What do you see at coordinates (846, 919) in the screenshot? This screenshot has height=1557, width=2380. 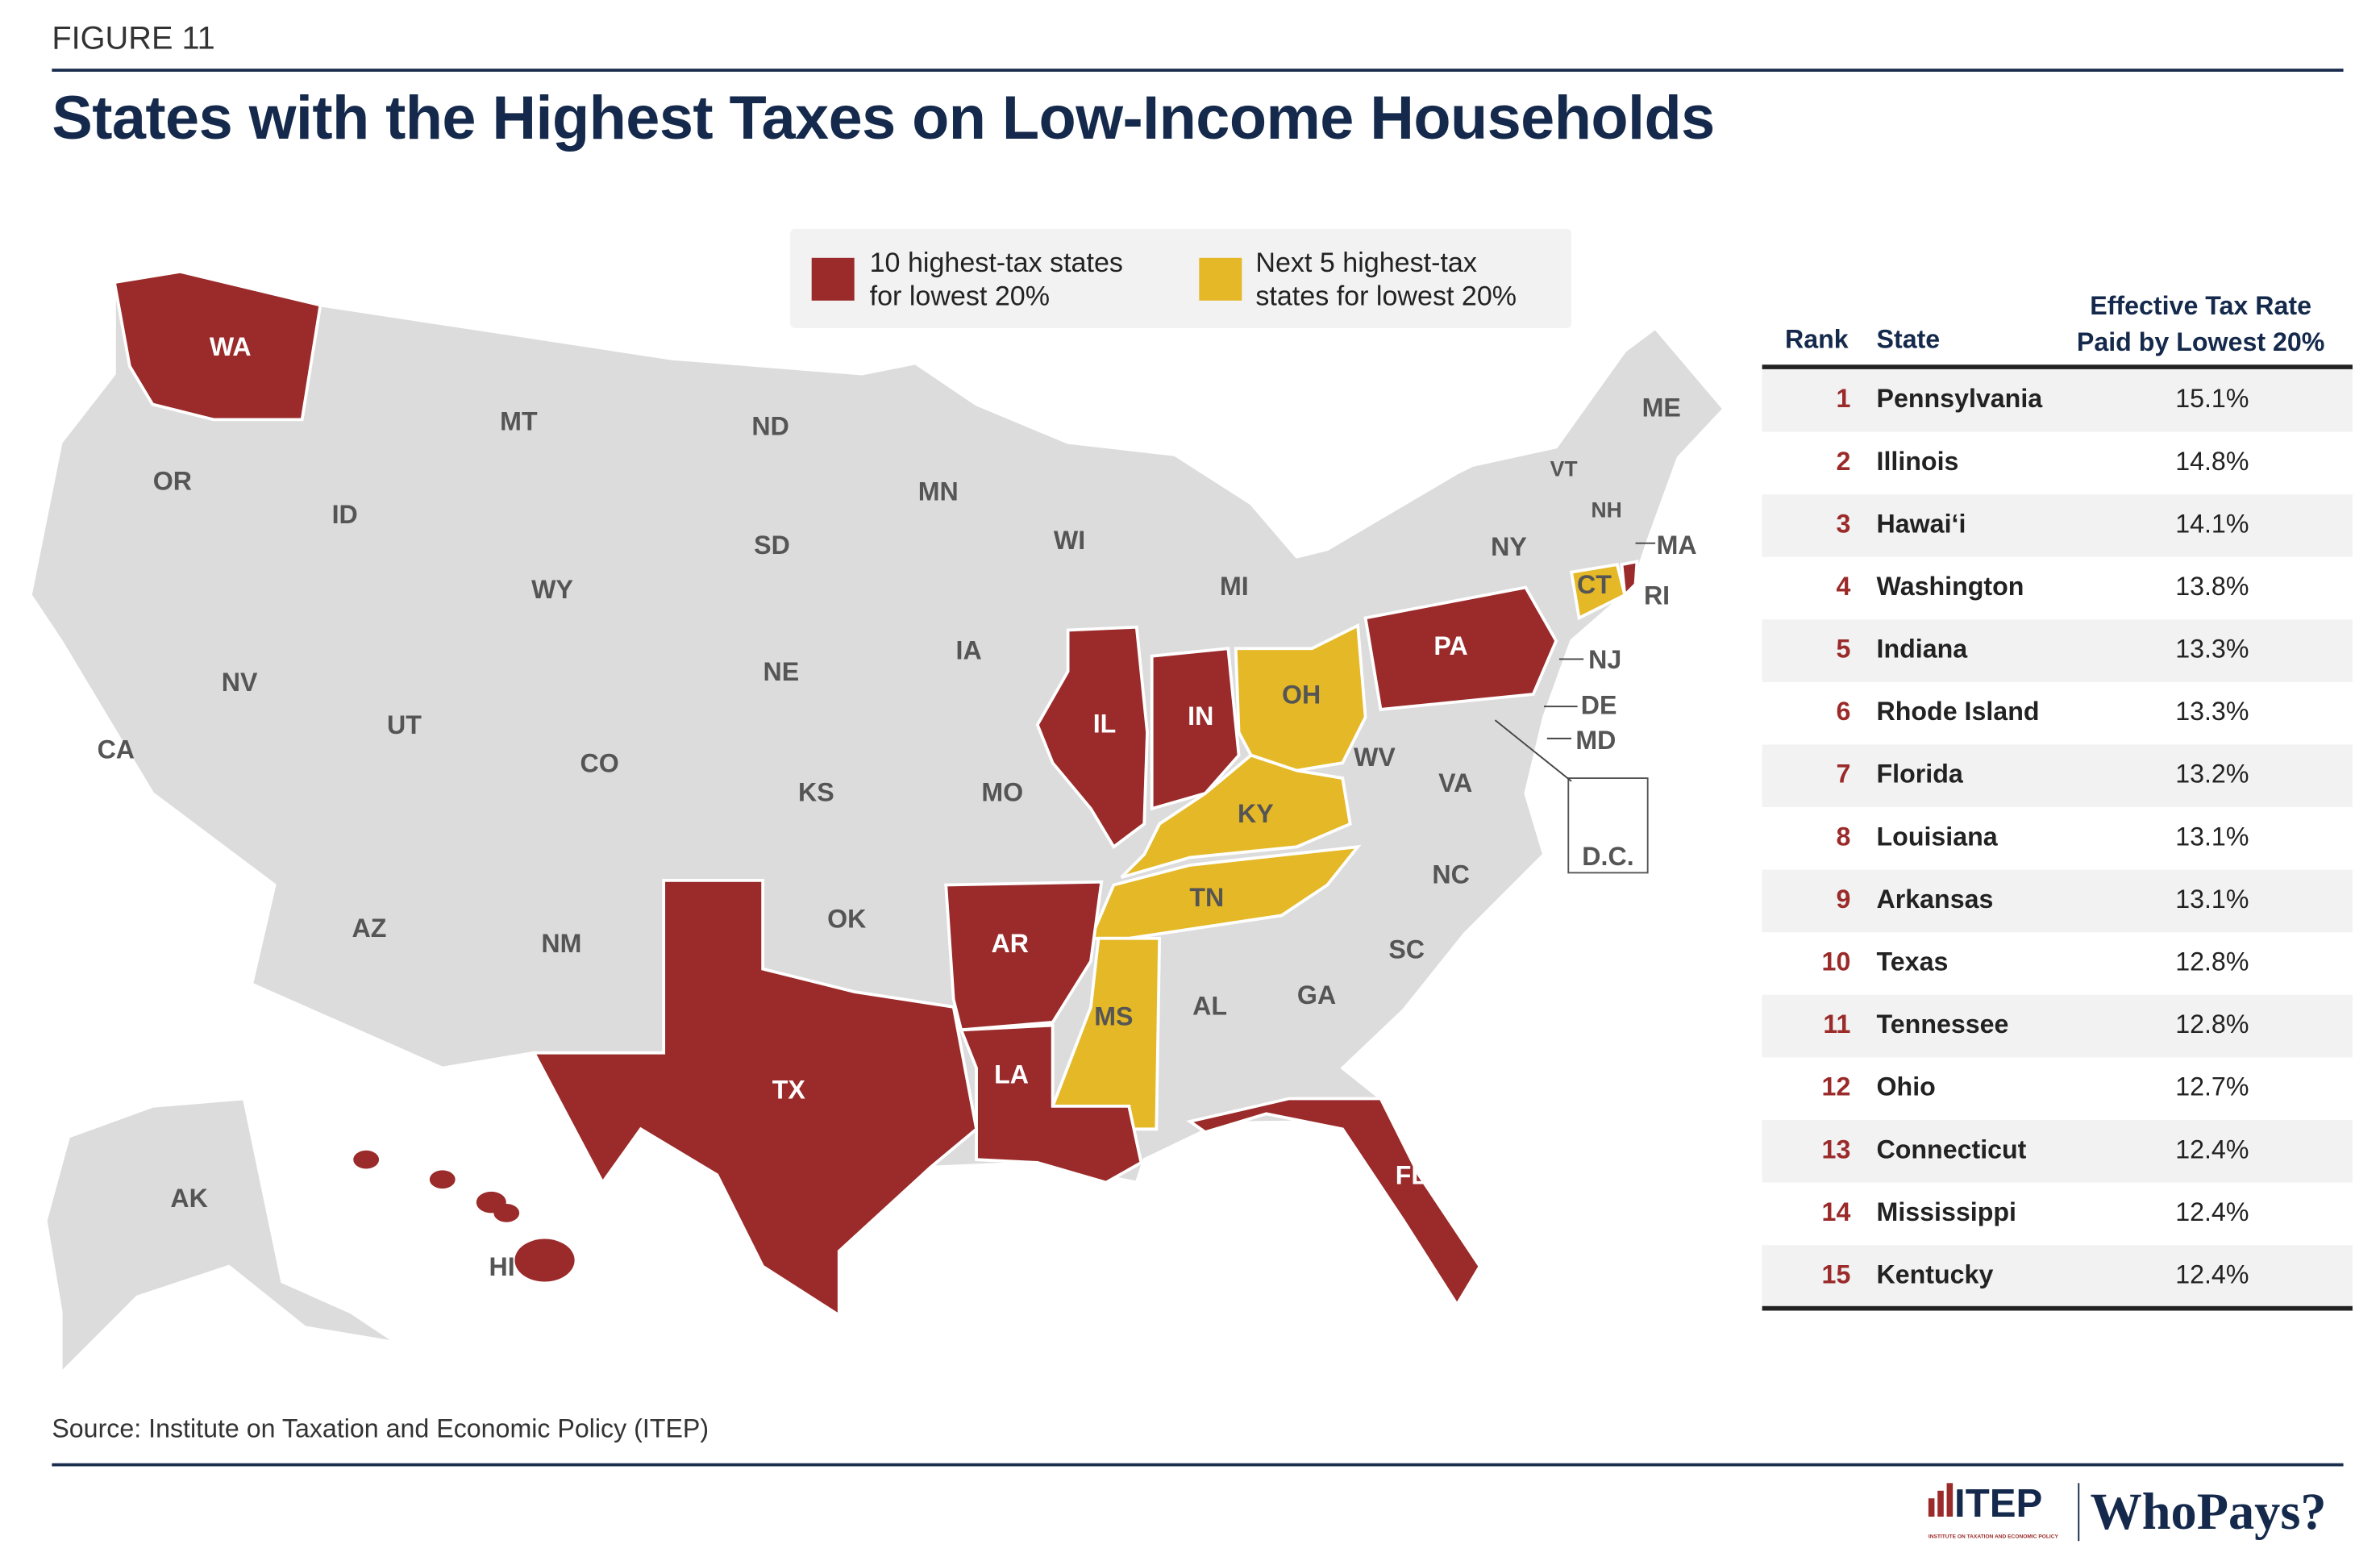 I see `state-label-OK: OK` at bounding box center [846, 919].